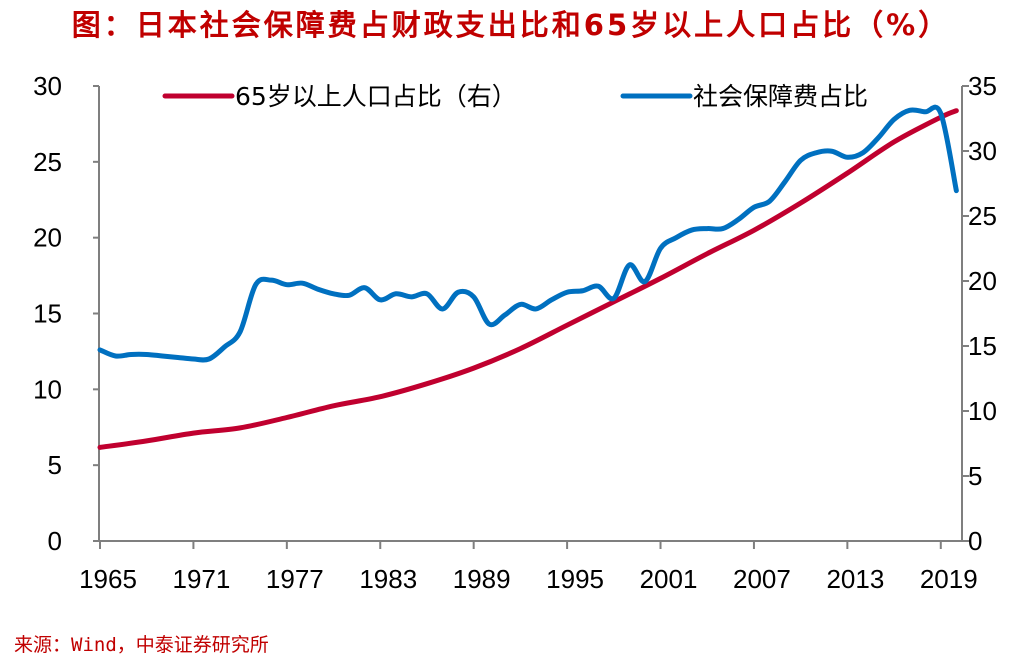 The width and height of the screenshot is (1022, 664). Describe the element at coordinates (982, 346) in the screenshot. I see `right-tick-label: 15` at that location.